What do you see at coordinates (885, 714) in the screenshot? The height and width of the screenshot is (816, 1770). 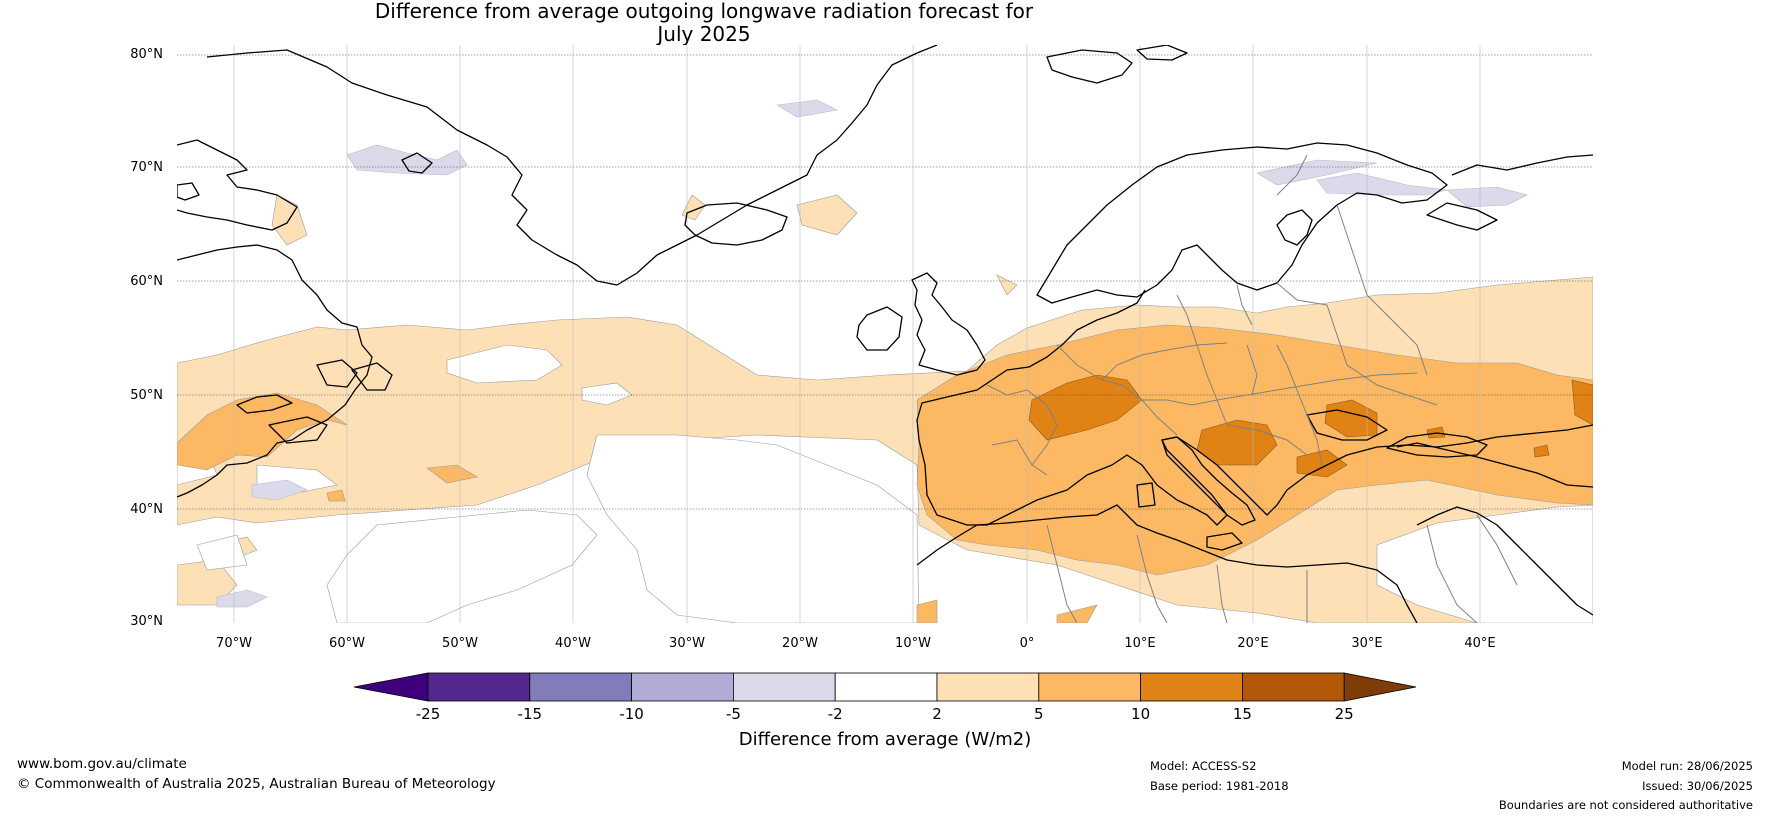 I see `colorbar-ticks: -25 -15 -10 -5 -2 2 5 10 15 25` at bounding box center [885, 714].